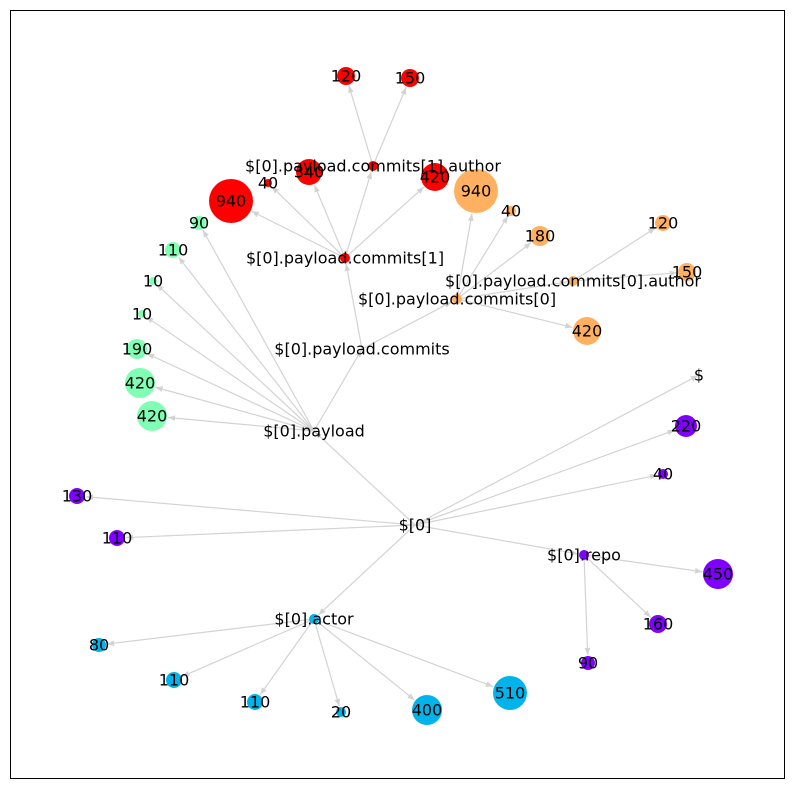 Image resolution: width=794 pixels, height=790 pixels. I want to click on node-label-p_10b: 10, so click(142, 314).